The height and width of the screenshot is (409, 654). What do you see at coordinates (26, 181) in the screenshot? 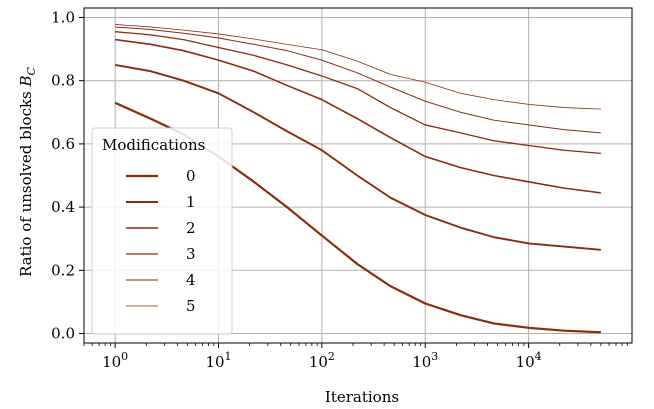
I see `y-axis-label-text: Ratio of unsolved blocks` at bounding box center [26, 181].